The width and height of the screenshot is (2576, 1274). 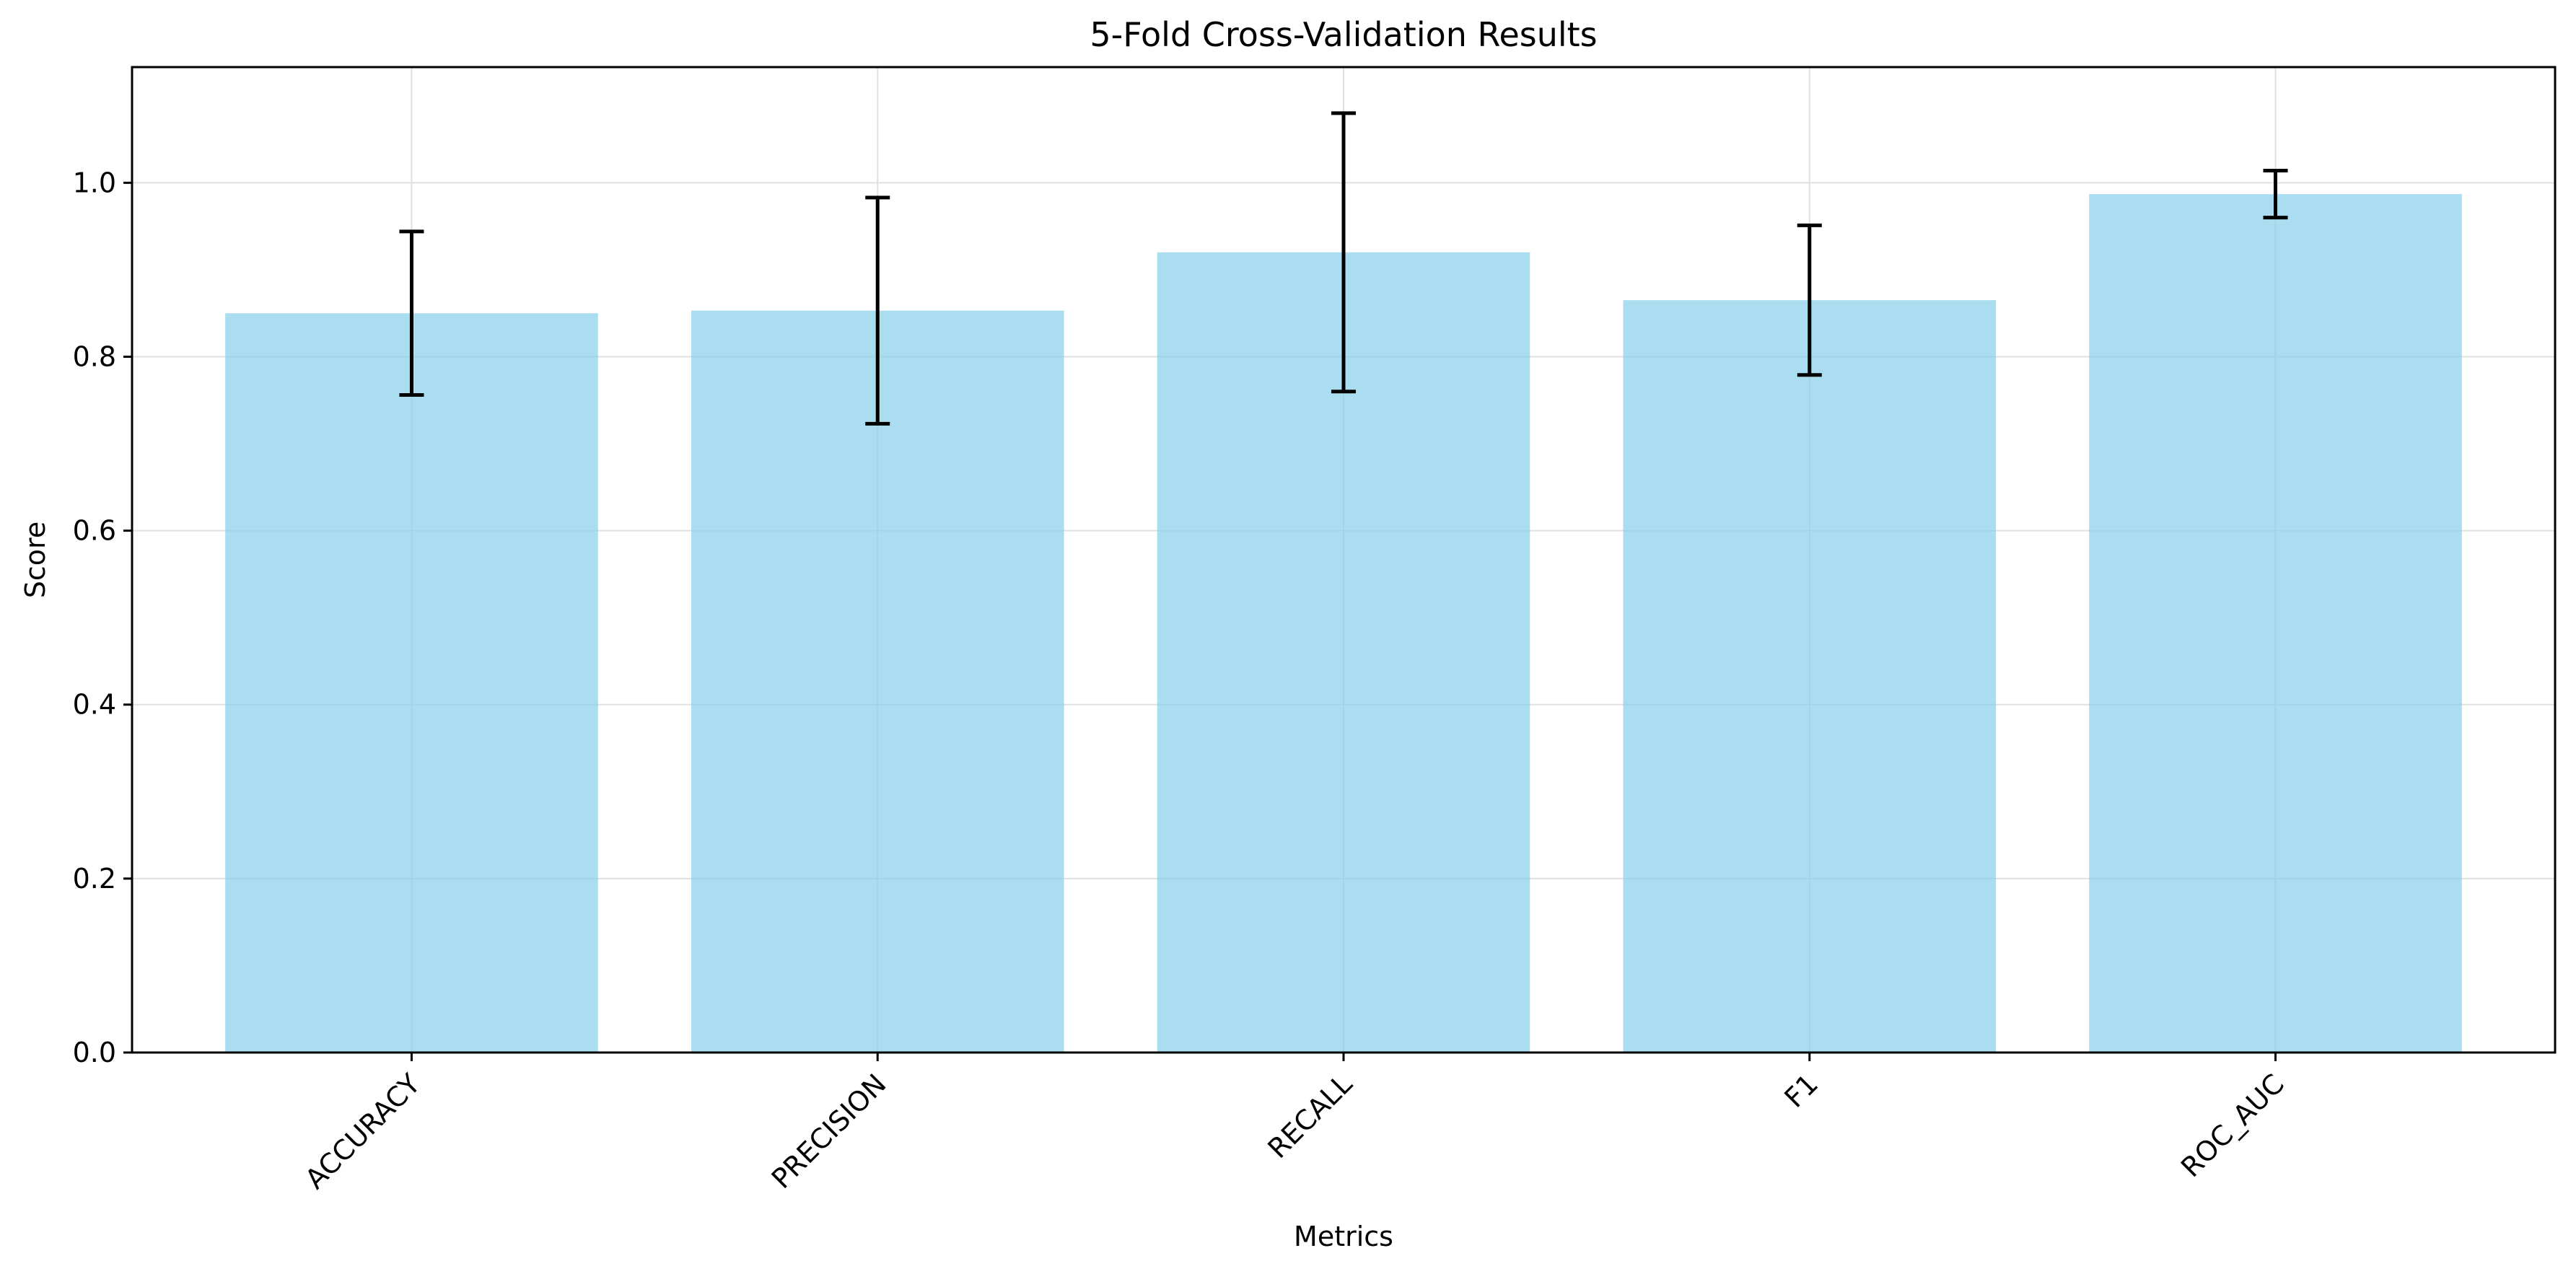 I want to click on x-tick-label: ROC_AUC, so click(x=2232, y=1126).